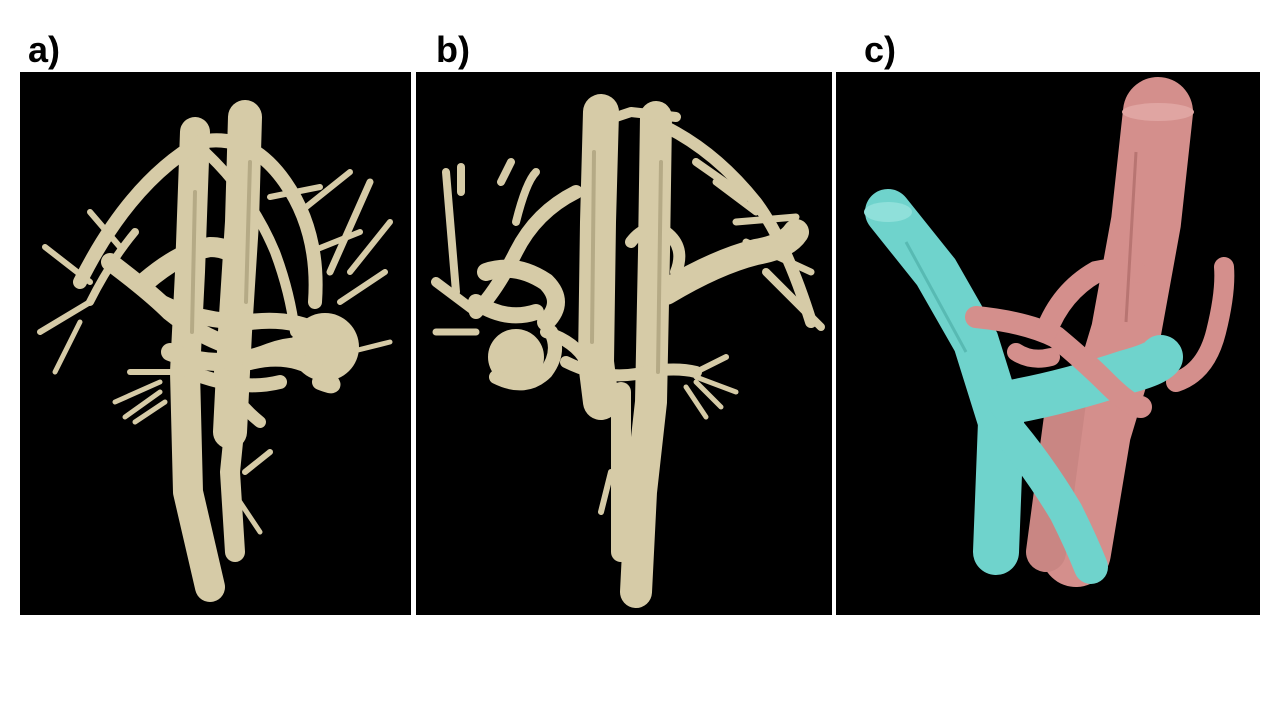 The height and width of the screenshot is (720, 1280). What do you see at coordinates (888, 212) in the screenshot?
I see `vein-top-cap` at bounding box center [888, 212].